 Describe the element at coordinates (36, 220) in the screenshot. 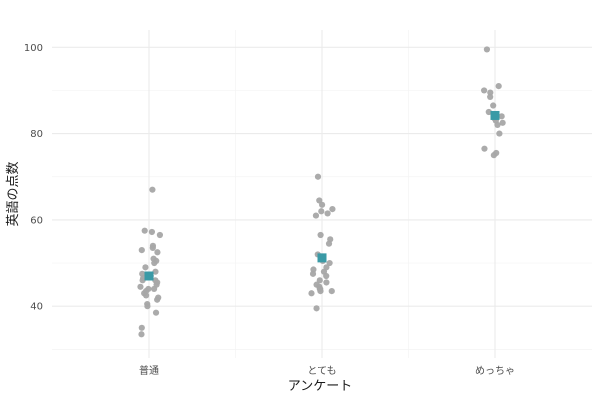

I see `y-tick-label: 60` at that location.